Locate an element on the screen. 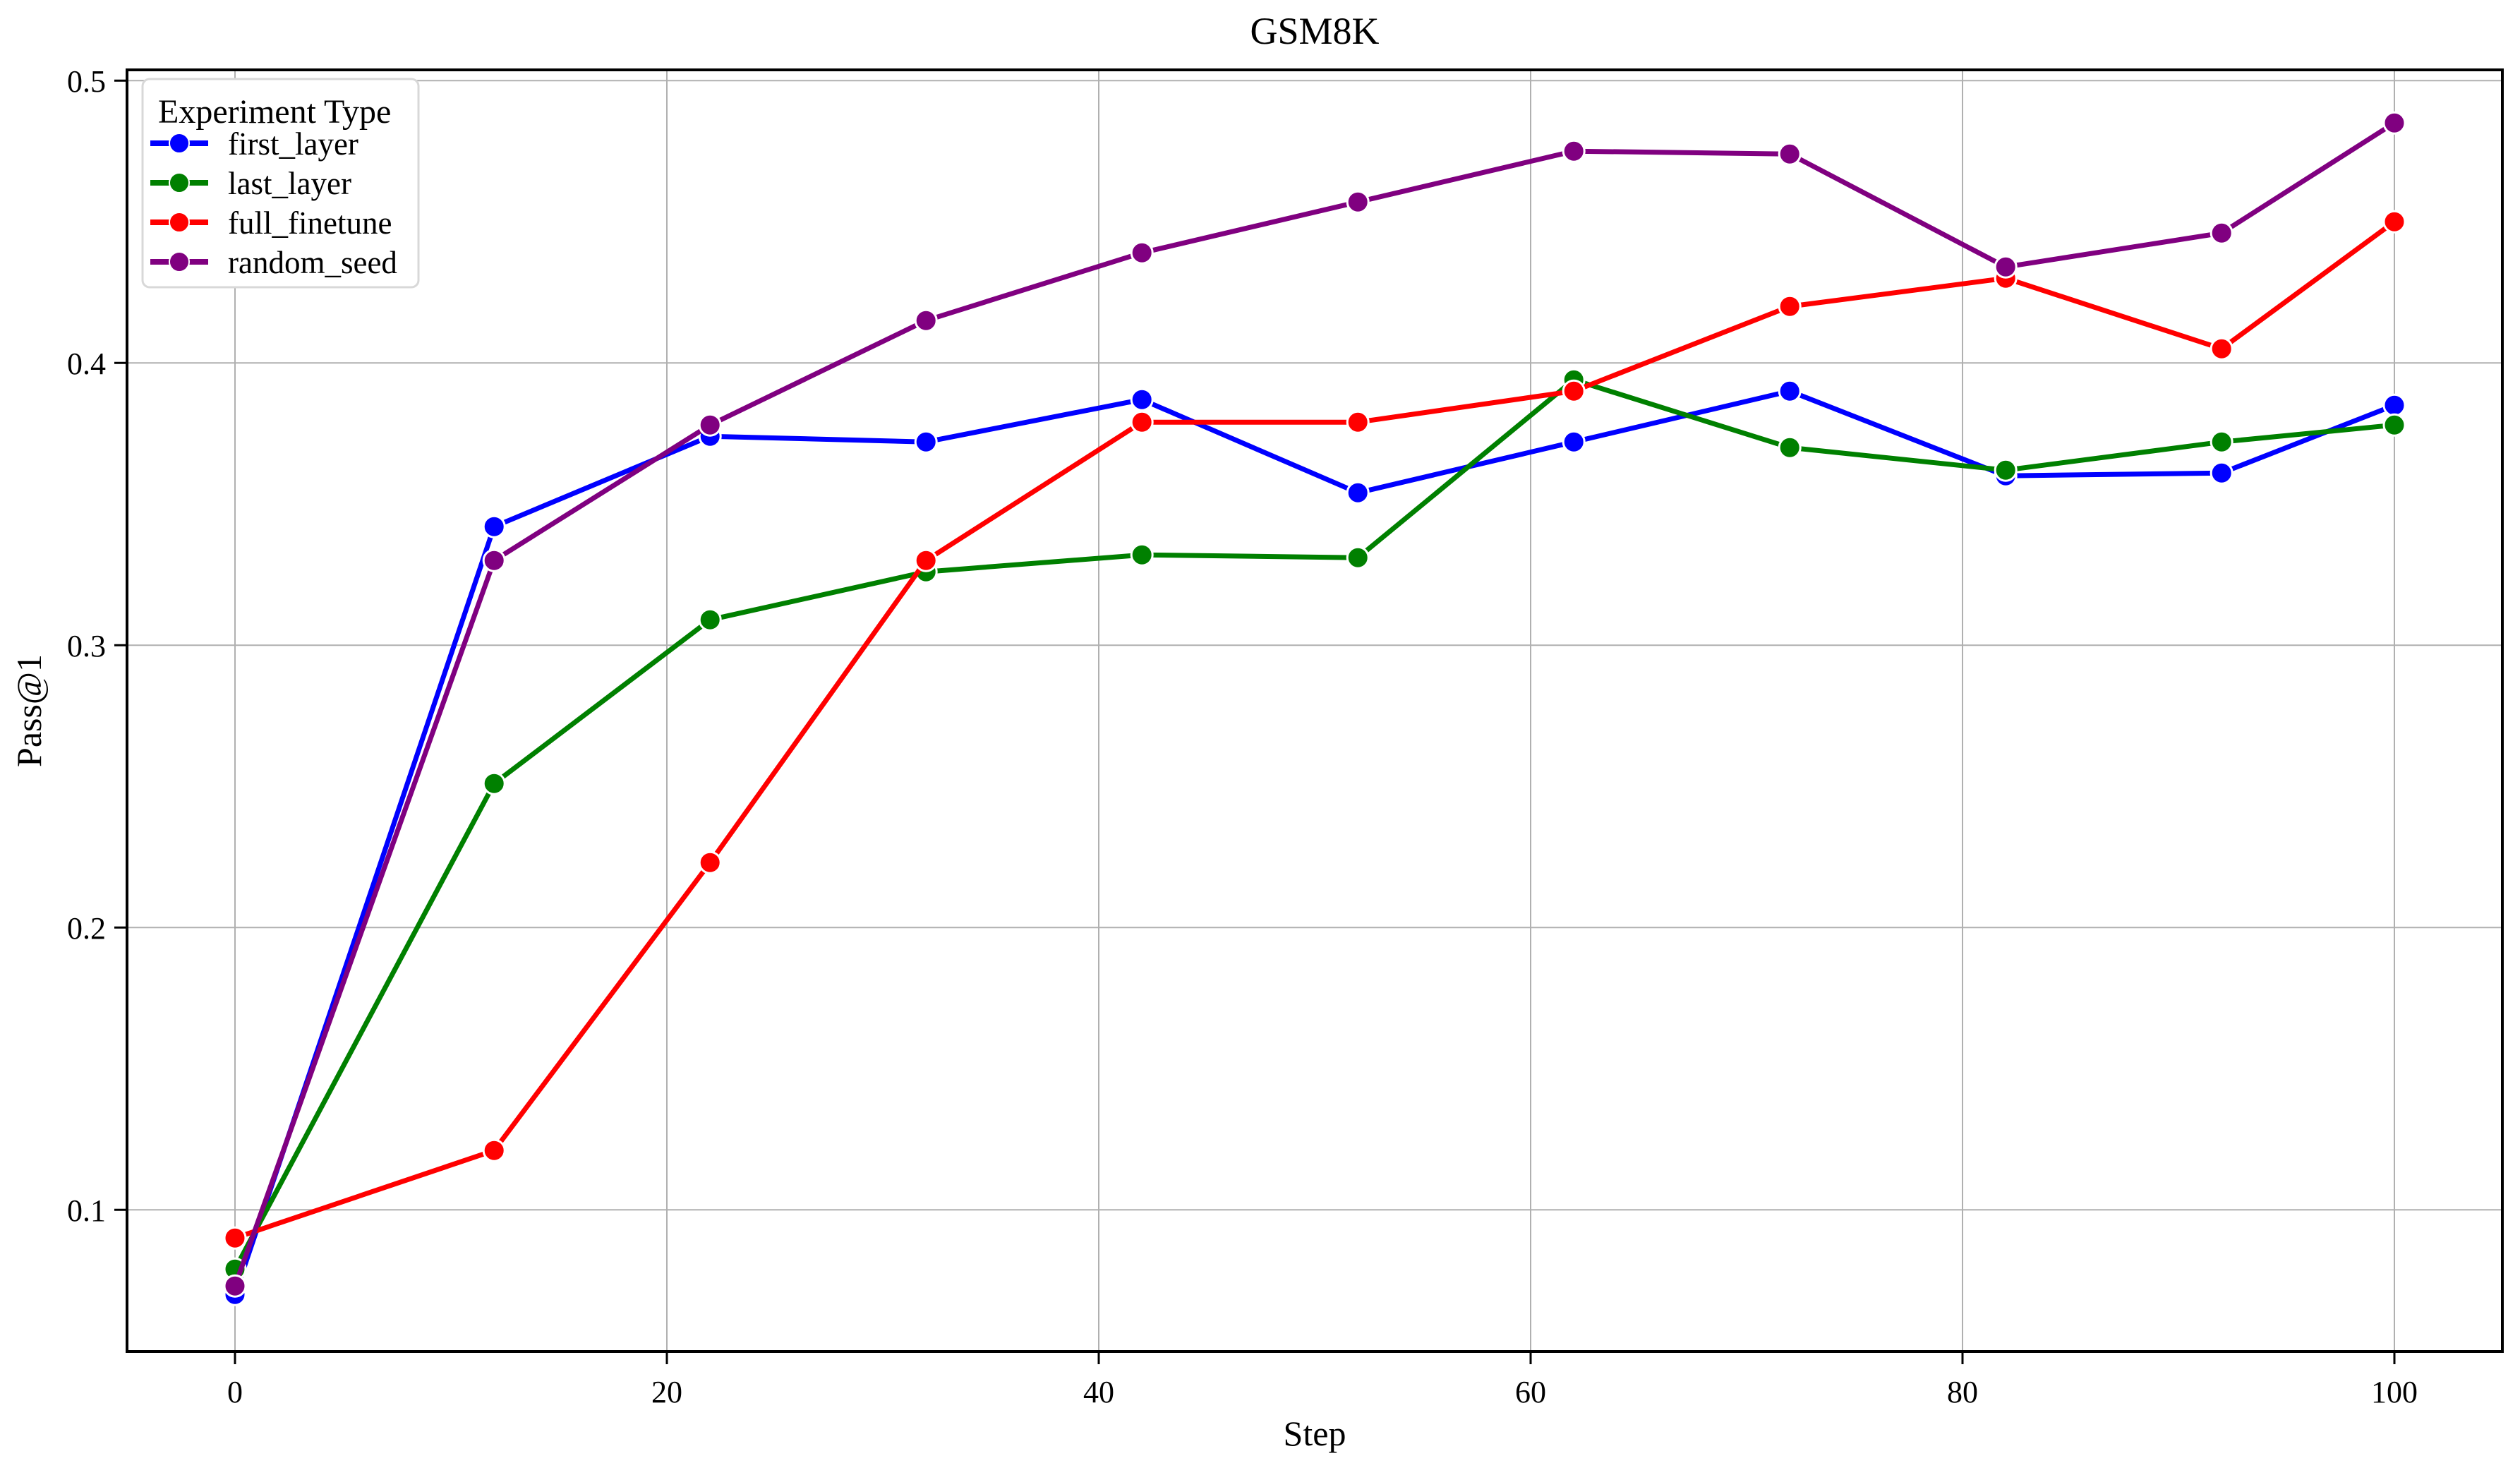 The height and width of the screenshot is (1463, 2520). y-tick-label: 0.1 is located at coordinates (86, 1210).